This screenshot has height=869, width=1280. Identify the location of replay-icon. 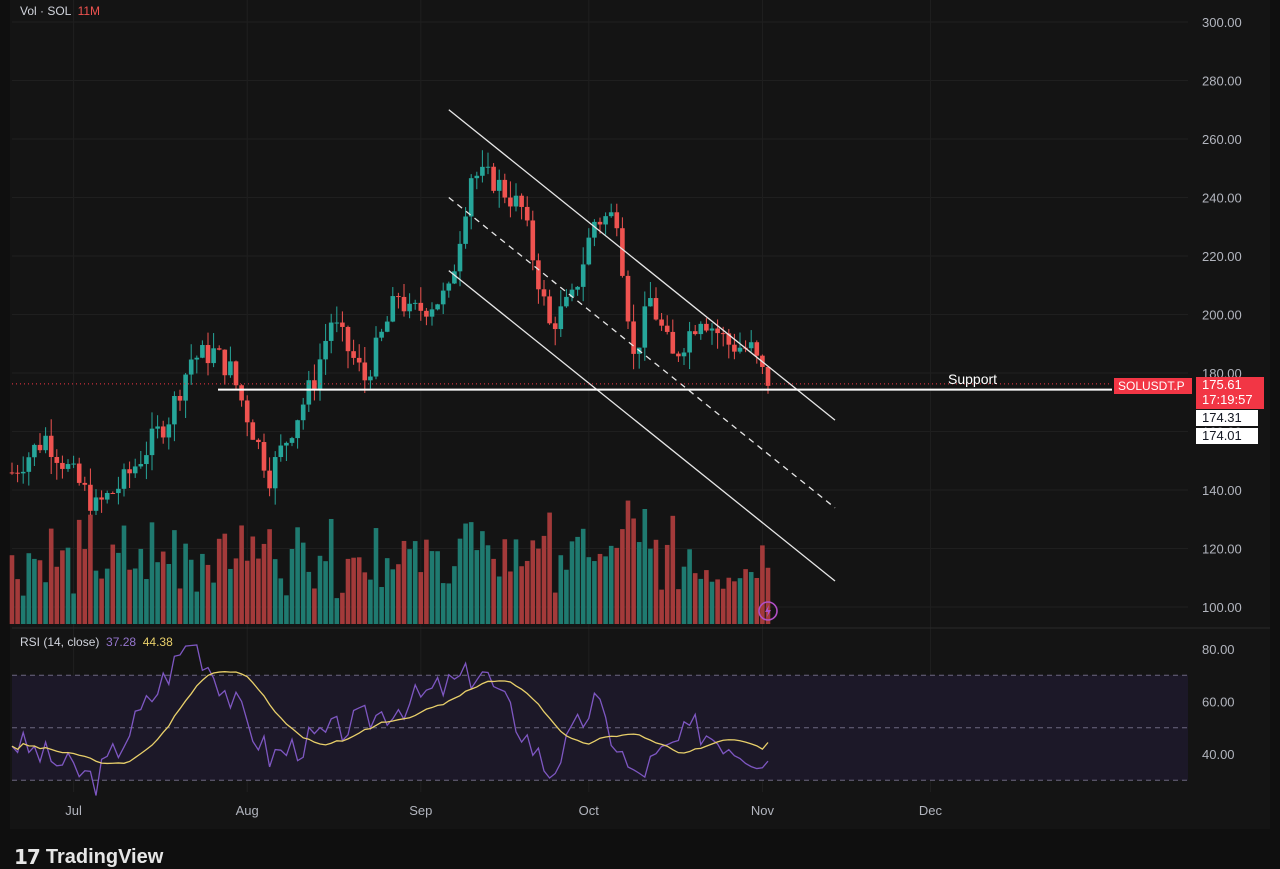
(768, 611).